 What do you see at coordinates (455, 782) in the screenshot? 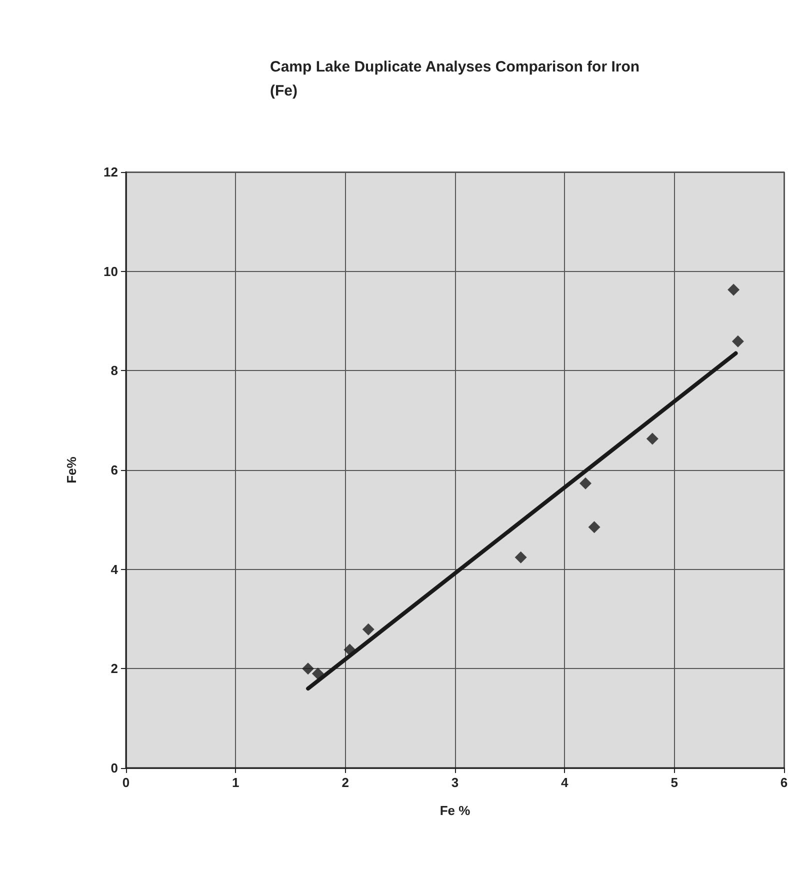
I see `x-tick-label: 3` at bounding box center [455, 782].